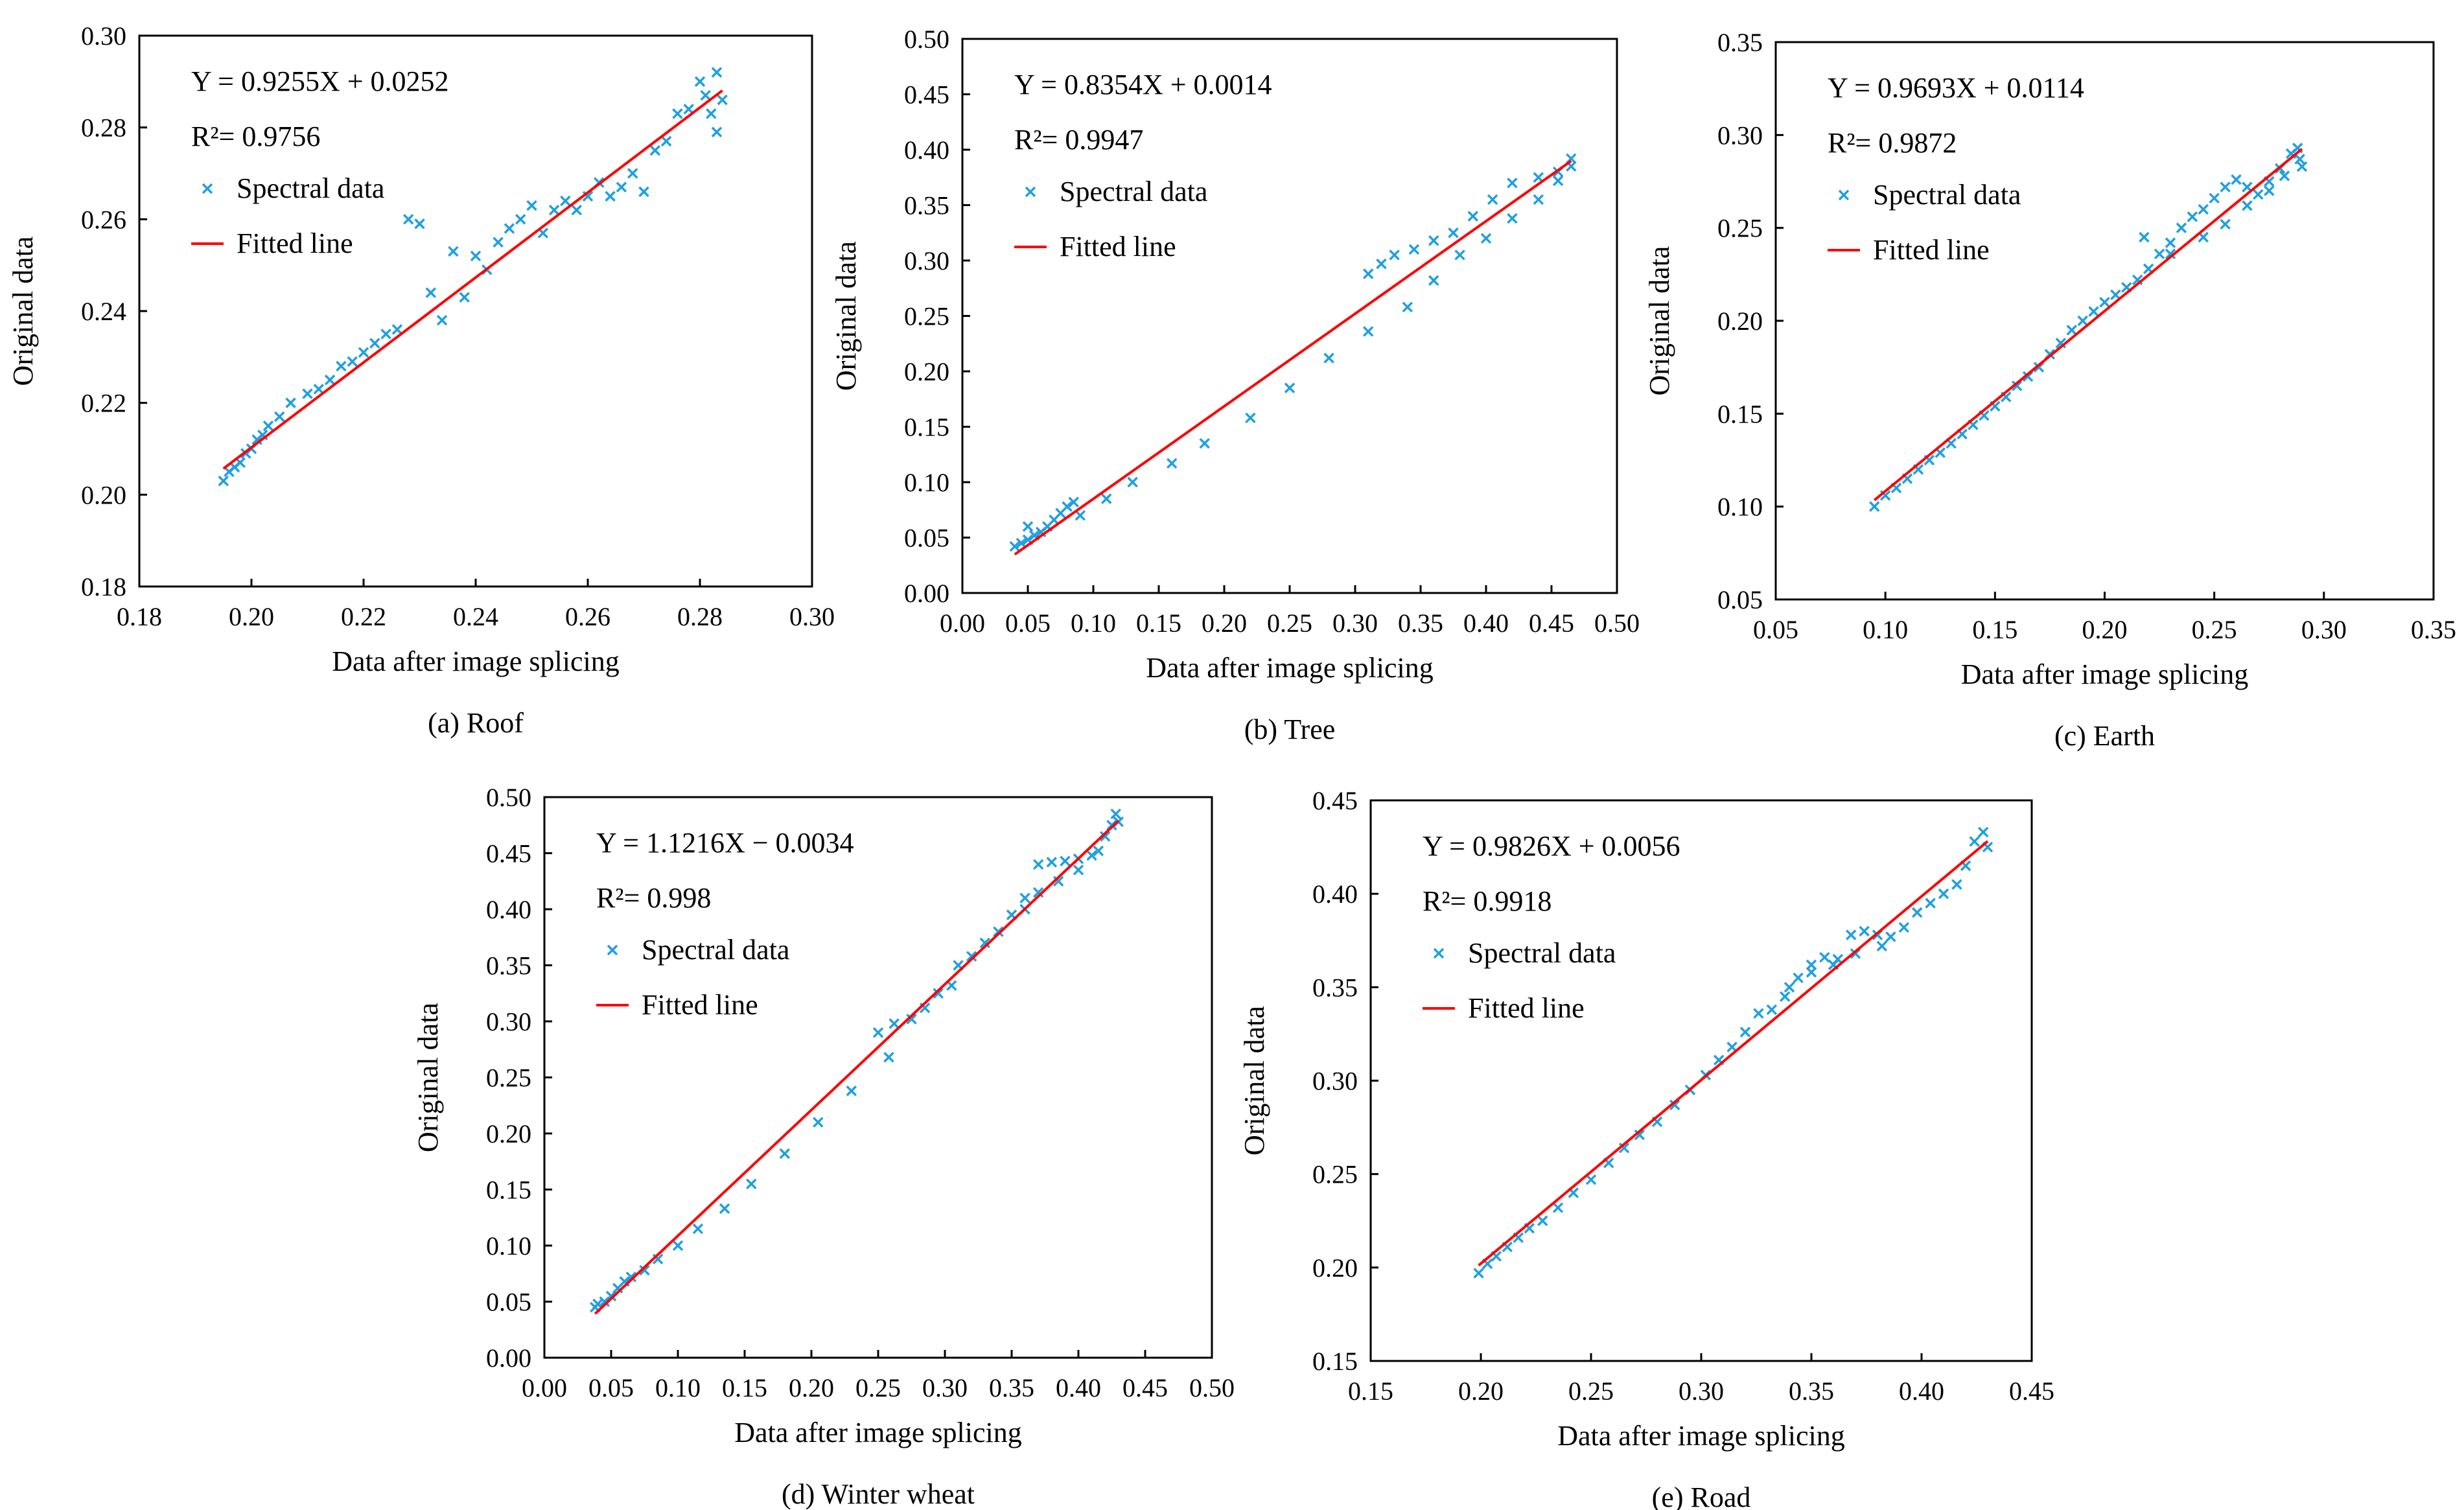 This screenshot has width=2464, height=1510. What do you see at coordinates (1893, 143) in the screenshot?
I see `r-squared: R²= 0.9872` at bounding box center [1893, 143].